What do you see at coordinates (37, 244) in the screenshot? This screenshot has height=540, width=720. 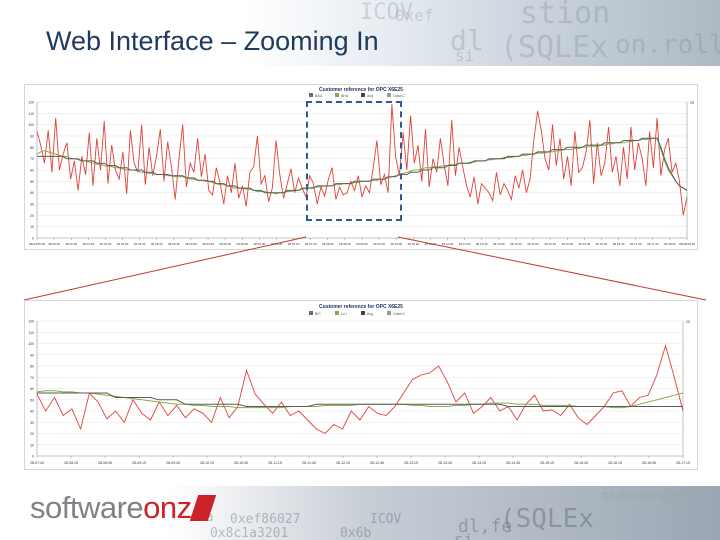 I see `x-tick-label: 28/4/P35:00` at bounding box center [37, 244].